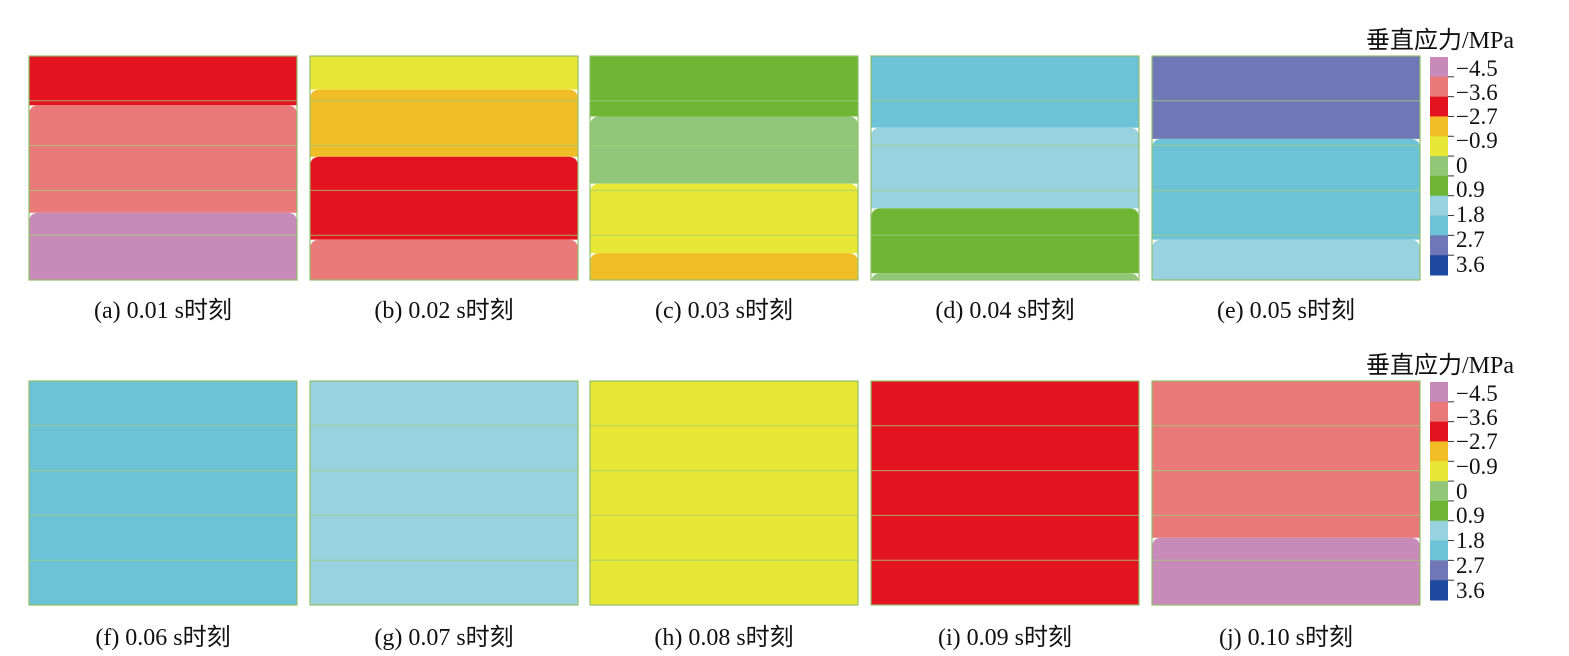 The image size is (1569, 656). What do you see at coordinates (1286, 638) in the screenshot?
I see `caption-j: (j) 0.10 s时刻` at bounding box center [1286, 638].